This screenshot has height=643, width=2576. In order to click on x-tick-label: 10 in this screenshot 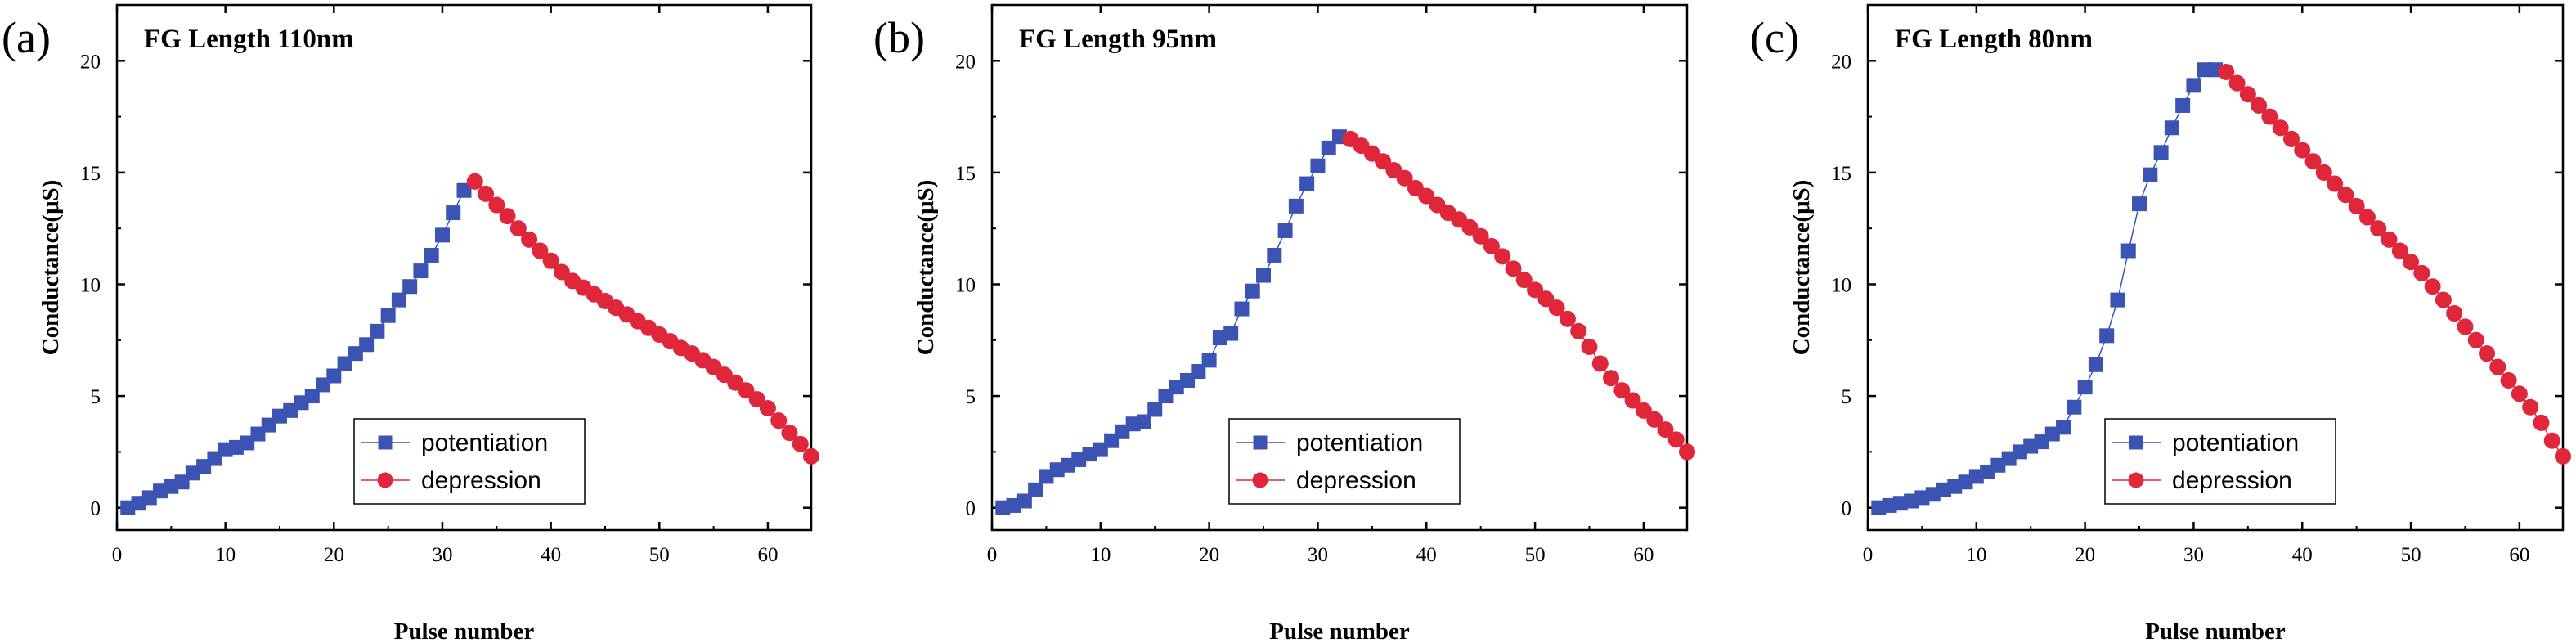, I will do `click(225, 555)`.